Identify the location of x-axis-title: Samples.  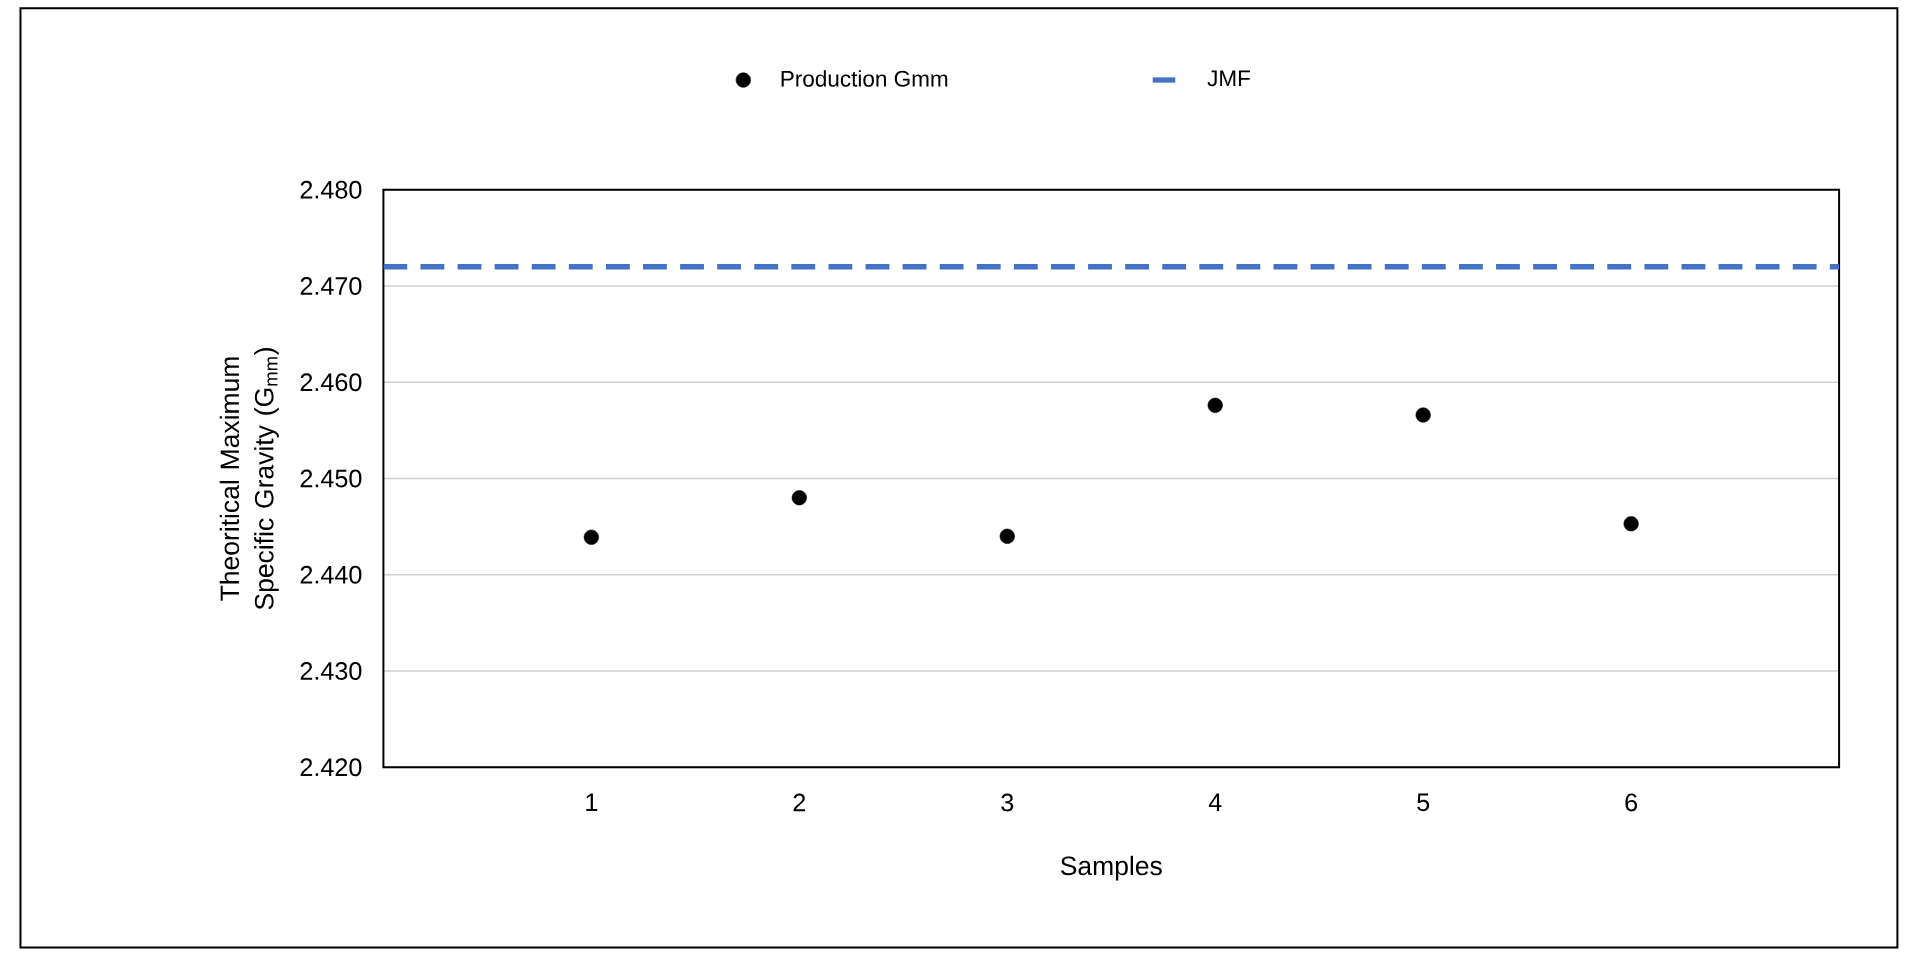
(1111, 868).